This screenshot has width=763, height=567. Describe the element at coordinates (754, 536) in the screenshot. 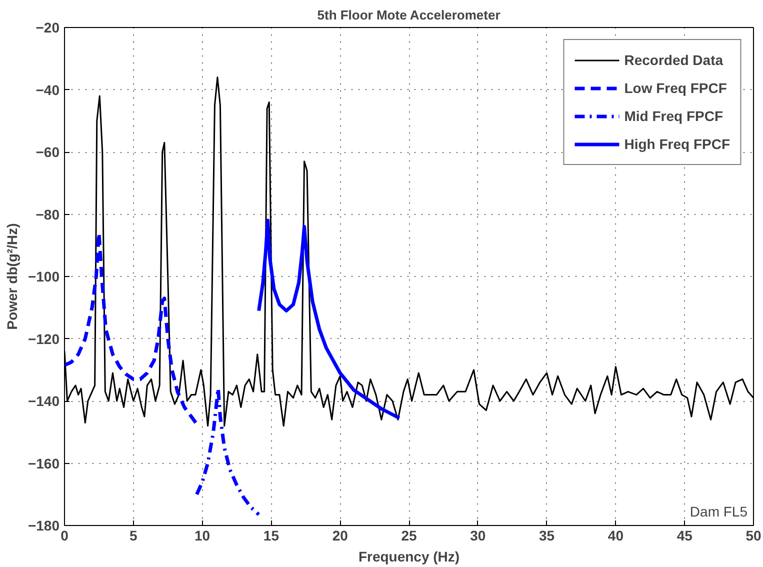

I see `x-tick-label: 50` at that location.